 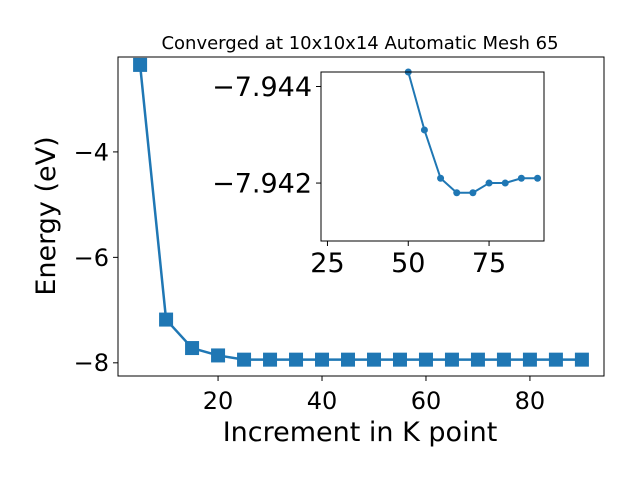 I want to click on inset-y-tick-label: −7.942, so click(x=262, y=184).